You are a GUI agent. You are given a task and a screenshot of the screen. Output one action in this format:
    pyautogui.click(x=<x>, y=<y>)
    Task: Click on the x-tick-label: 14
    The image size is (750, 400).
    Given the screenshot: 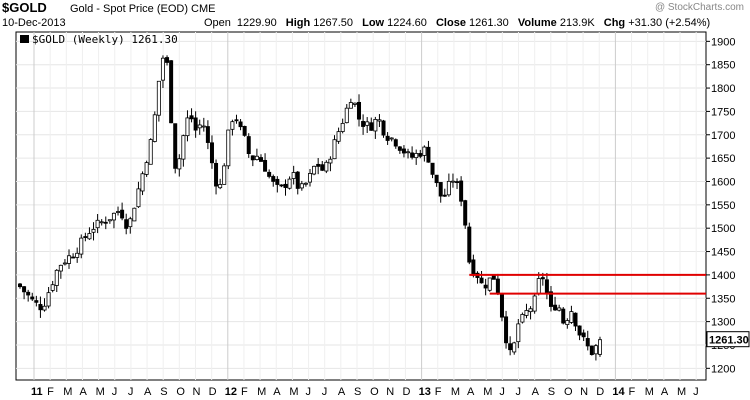 What is the action you would take?
    pyautogui.click(x=618, y=392)
    